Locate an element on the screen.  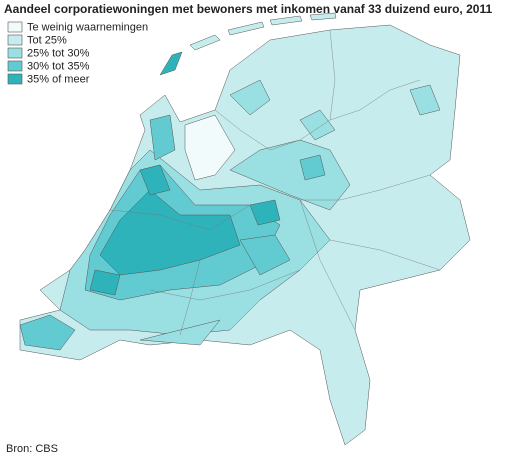
source: Bron: CBS is located at coordinates (32, 449).